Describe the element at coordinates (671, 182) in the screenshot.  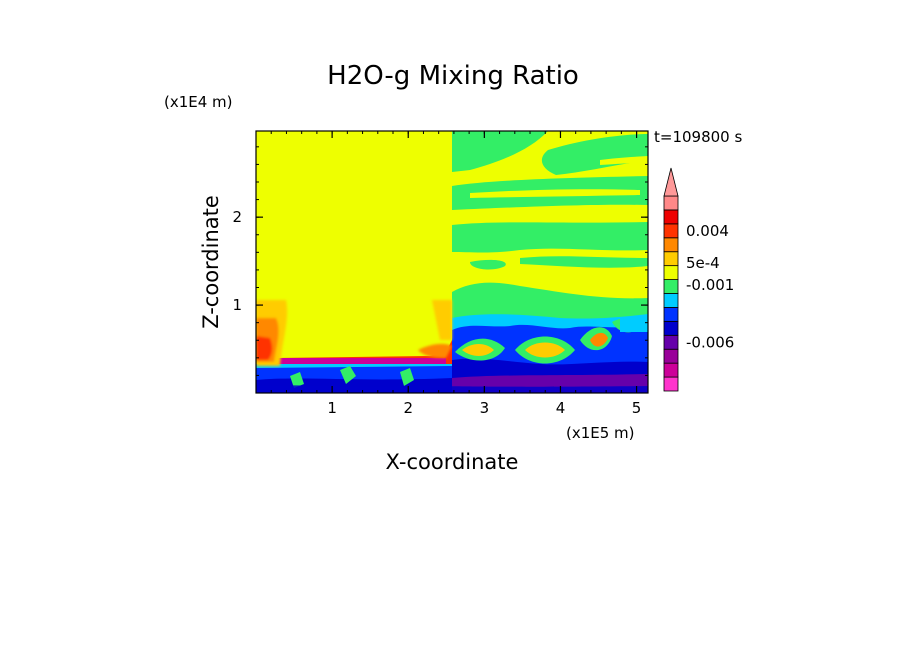
I see `colorbar-extend-arrow` at that location.